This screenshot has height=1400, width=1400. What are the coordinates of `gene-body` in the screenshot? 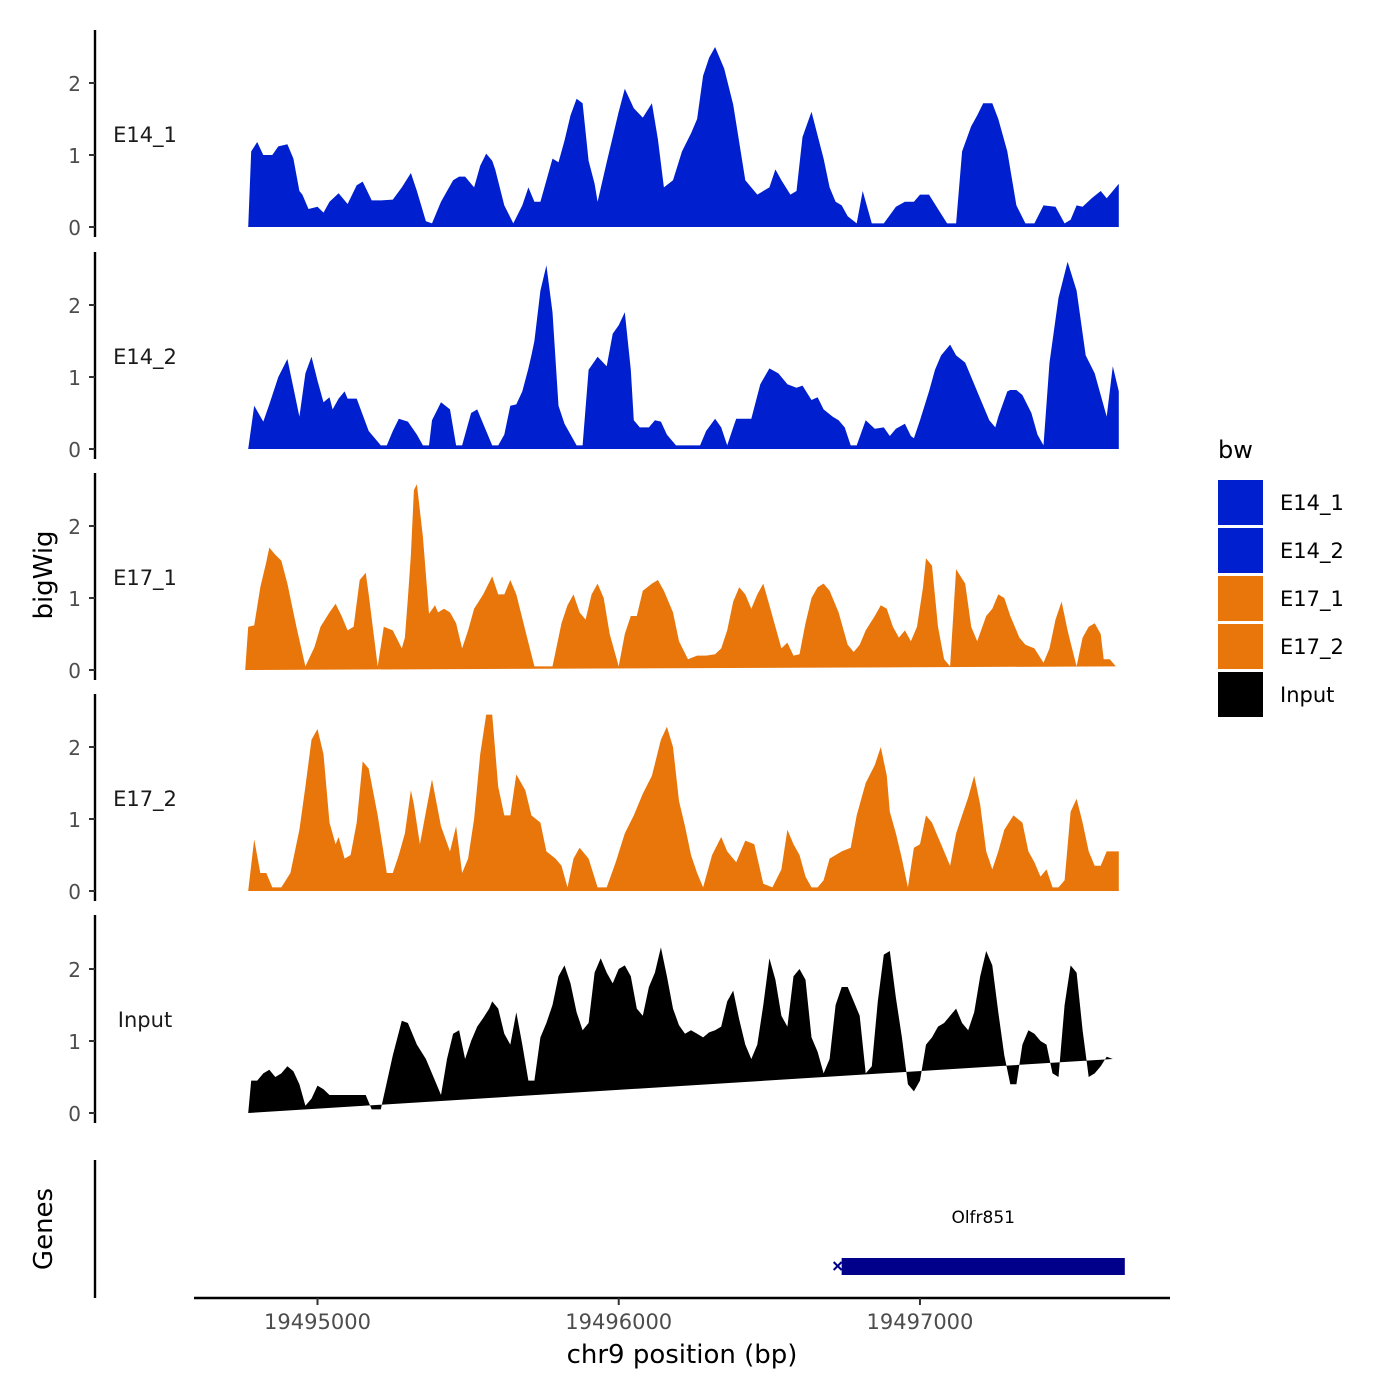 It's located at (983, 1266).